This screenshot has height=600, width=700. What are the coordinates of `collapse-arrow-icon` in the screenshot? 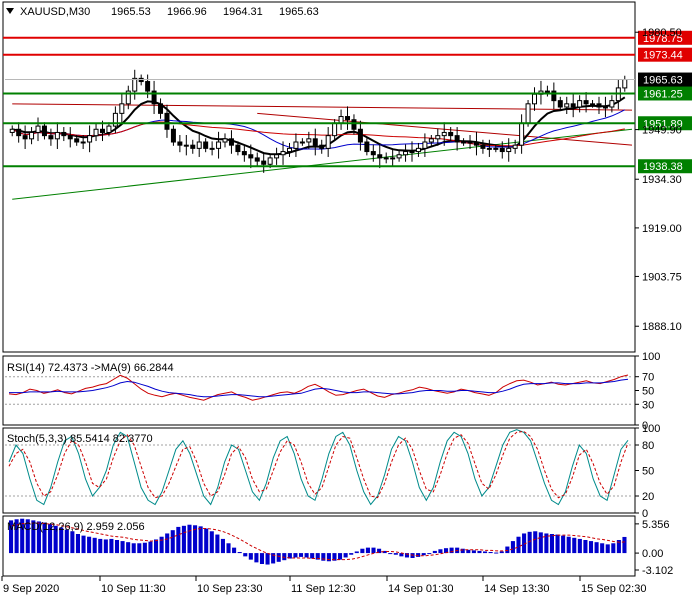 It's located at (10, 11).